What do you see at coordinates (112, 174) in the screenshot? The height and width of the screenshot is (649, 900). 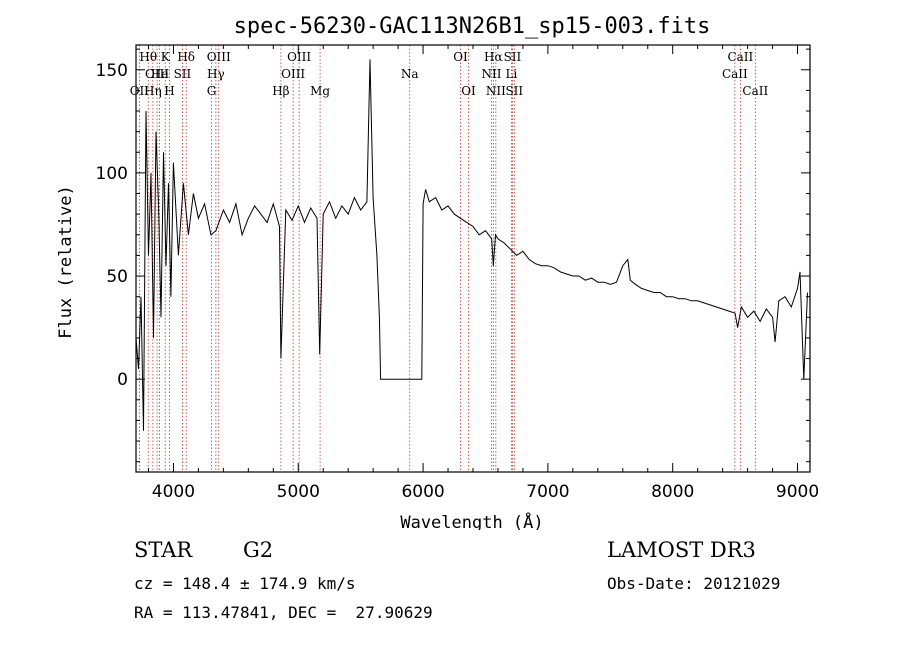 I see `y-tick-label: 100` at bounding box center [112, 174].